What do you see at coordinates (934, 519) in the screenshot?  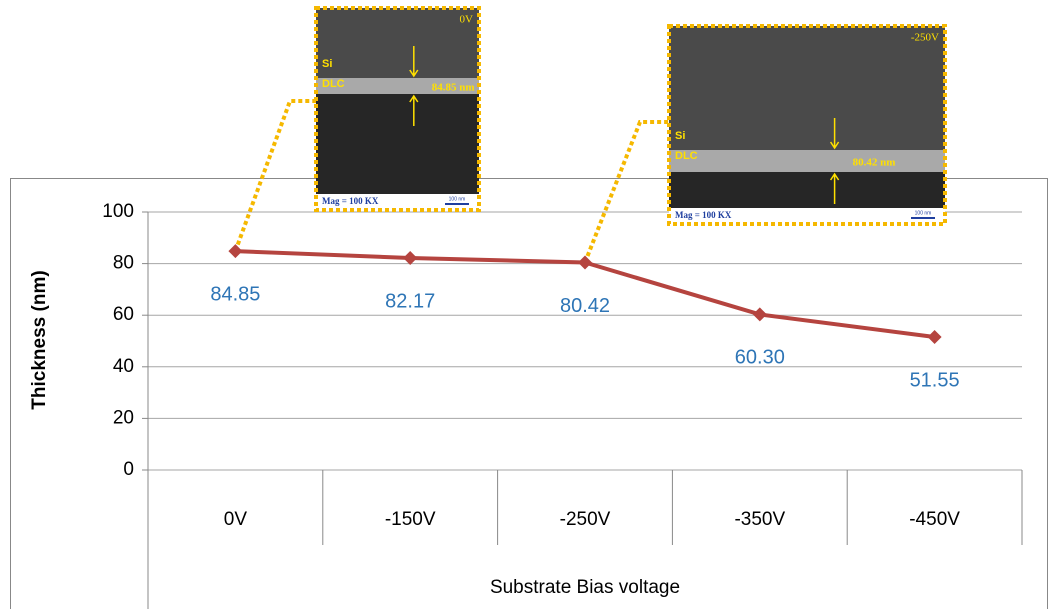 I see `x-tick-label: -450V` at bounding box center [934, 519].